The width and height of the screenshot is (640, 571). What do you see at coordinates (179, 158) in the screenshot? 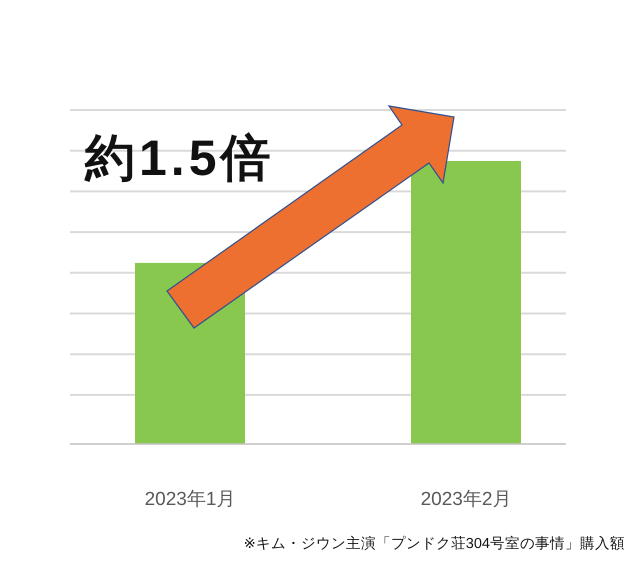
I see `annotation: 約1.5倍` at bounding box center [179, 158].